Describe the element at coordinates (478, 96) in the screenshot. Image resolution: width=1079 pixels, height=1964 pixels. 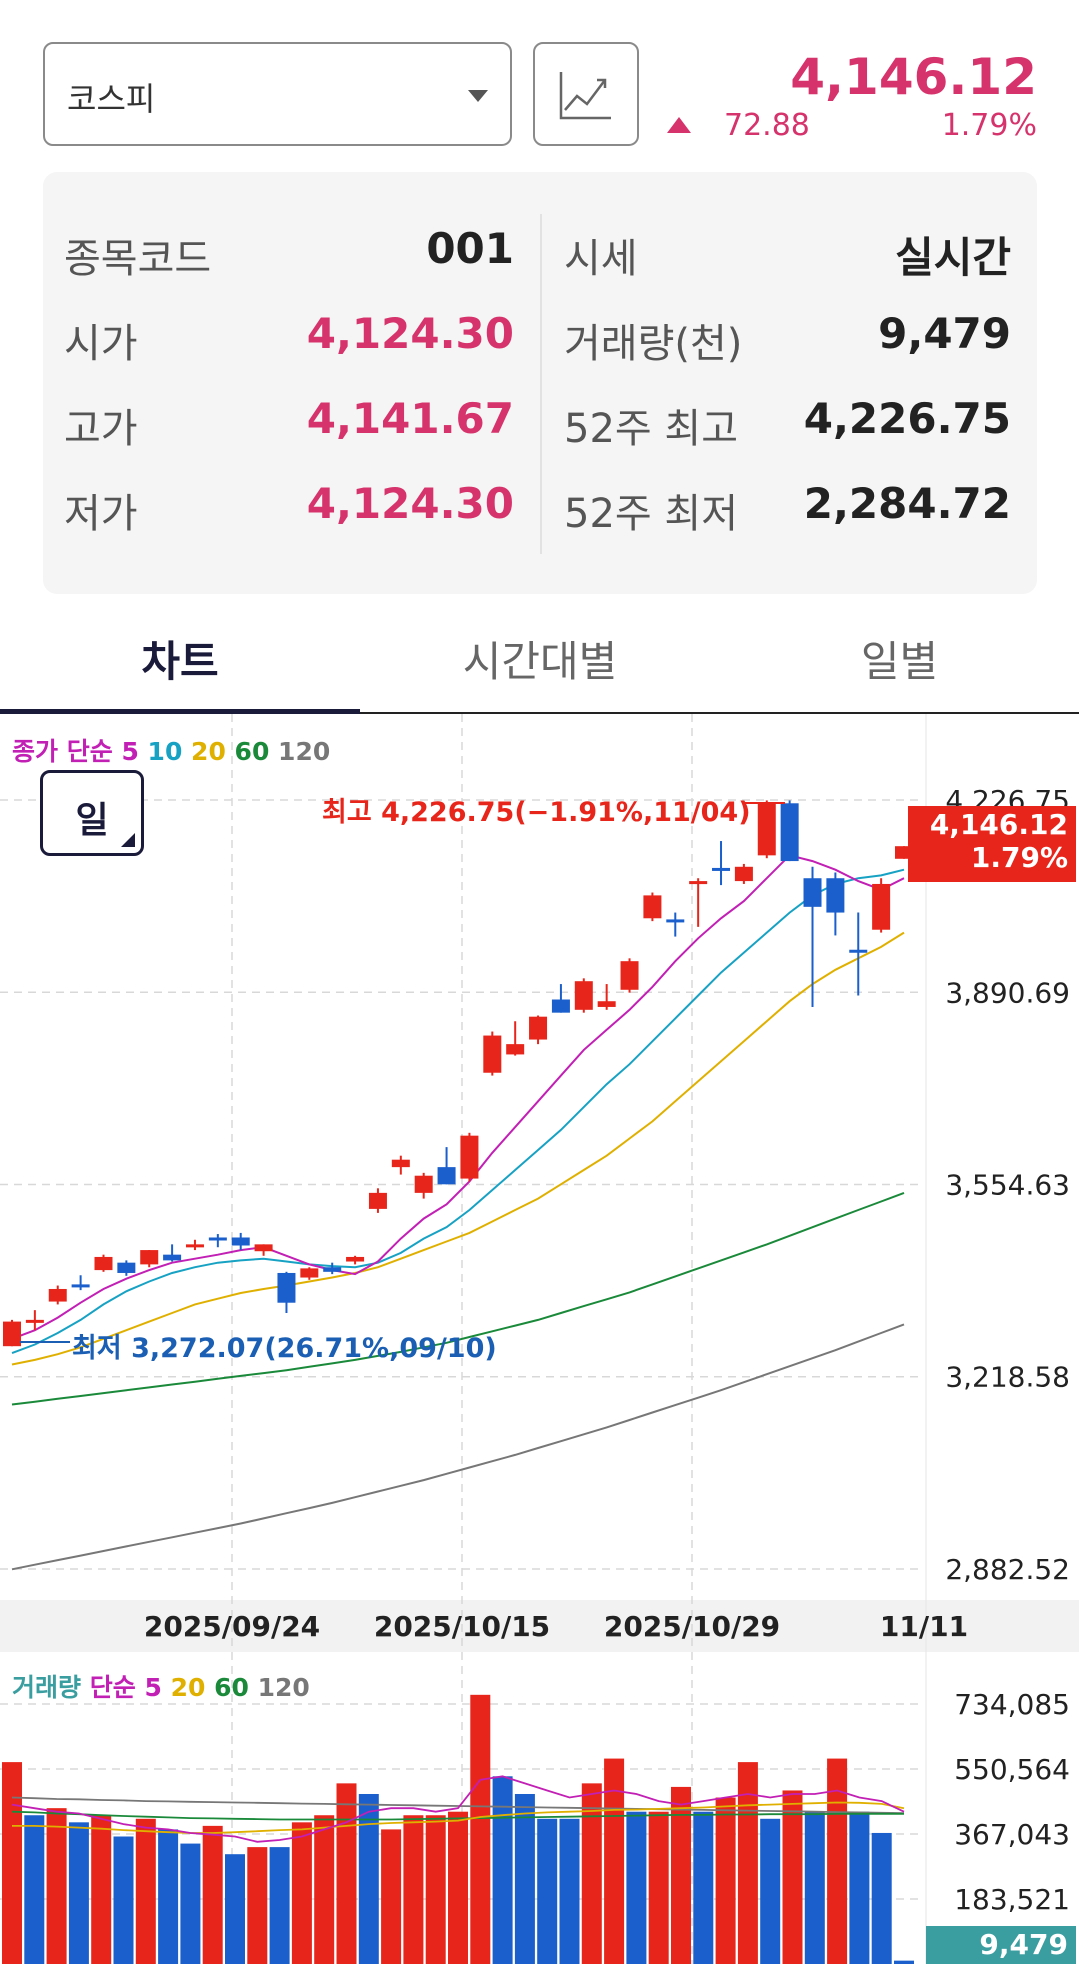
I see `chevron-down-icon` at that location.